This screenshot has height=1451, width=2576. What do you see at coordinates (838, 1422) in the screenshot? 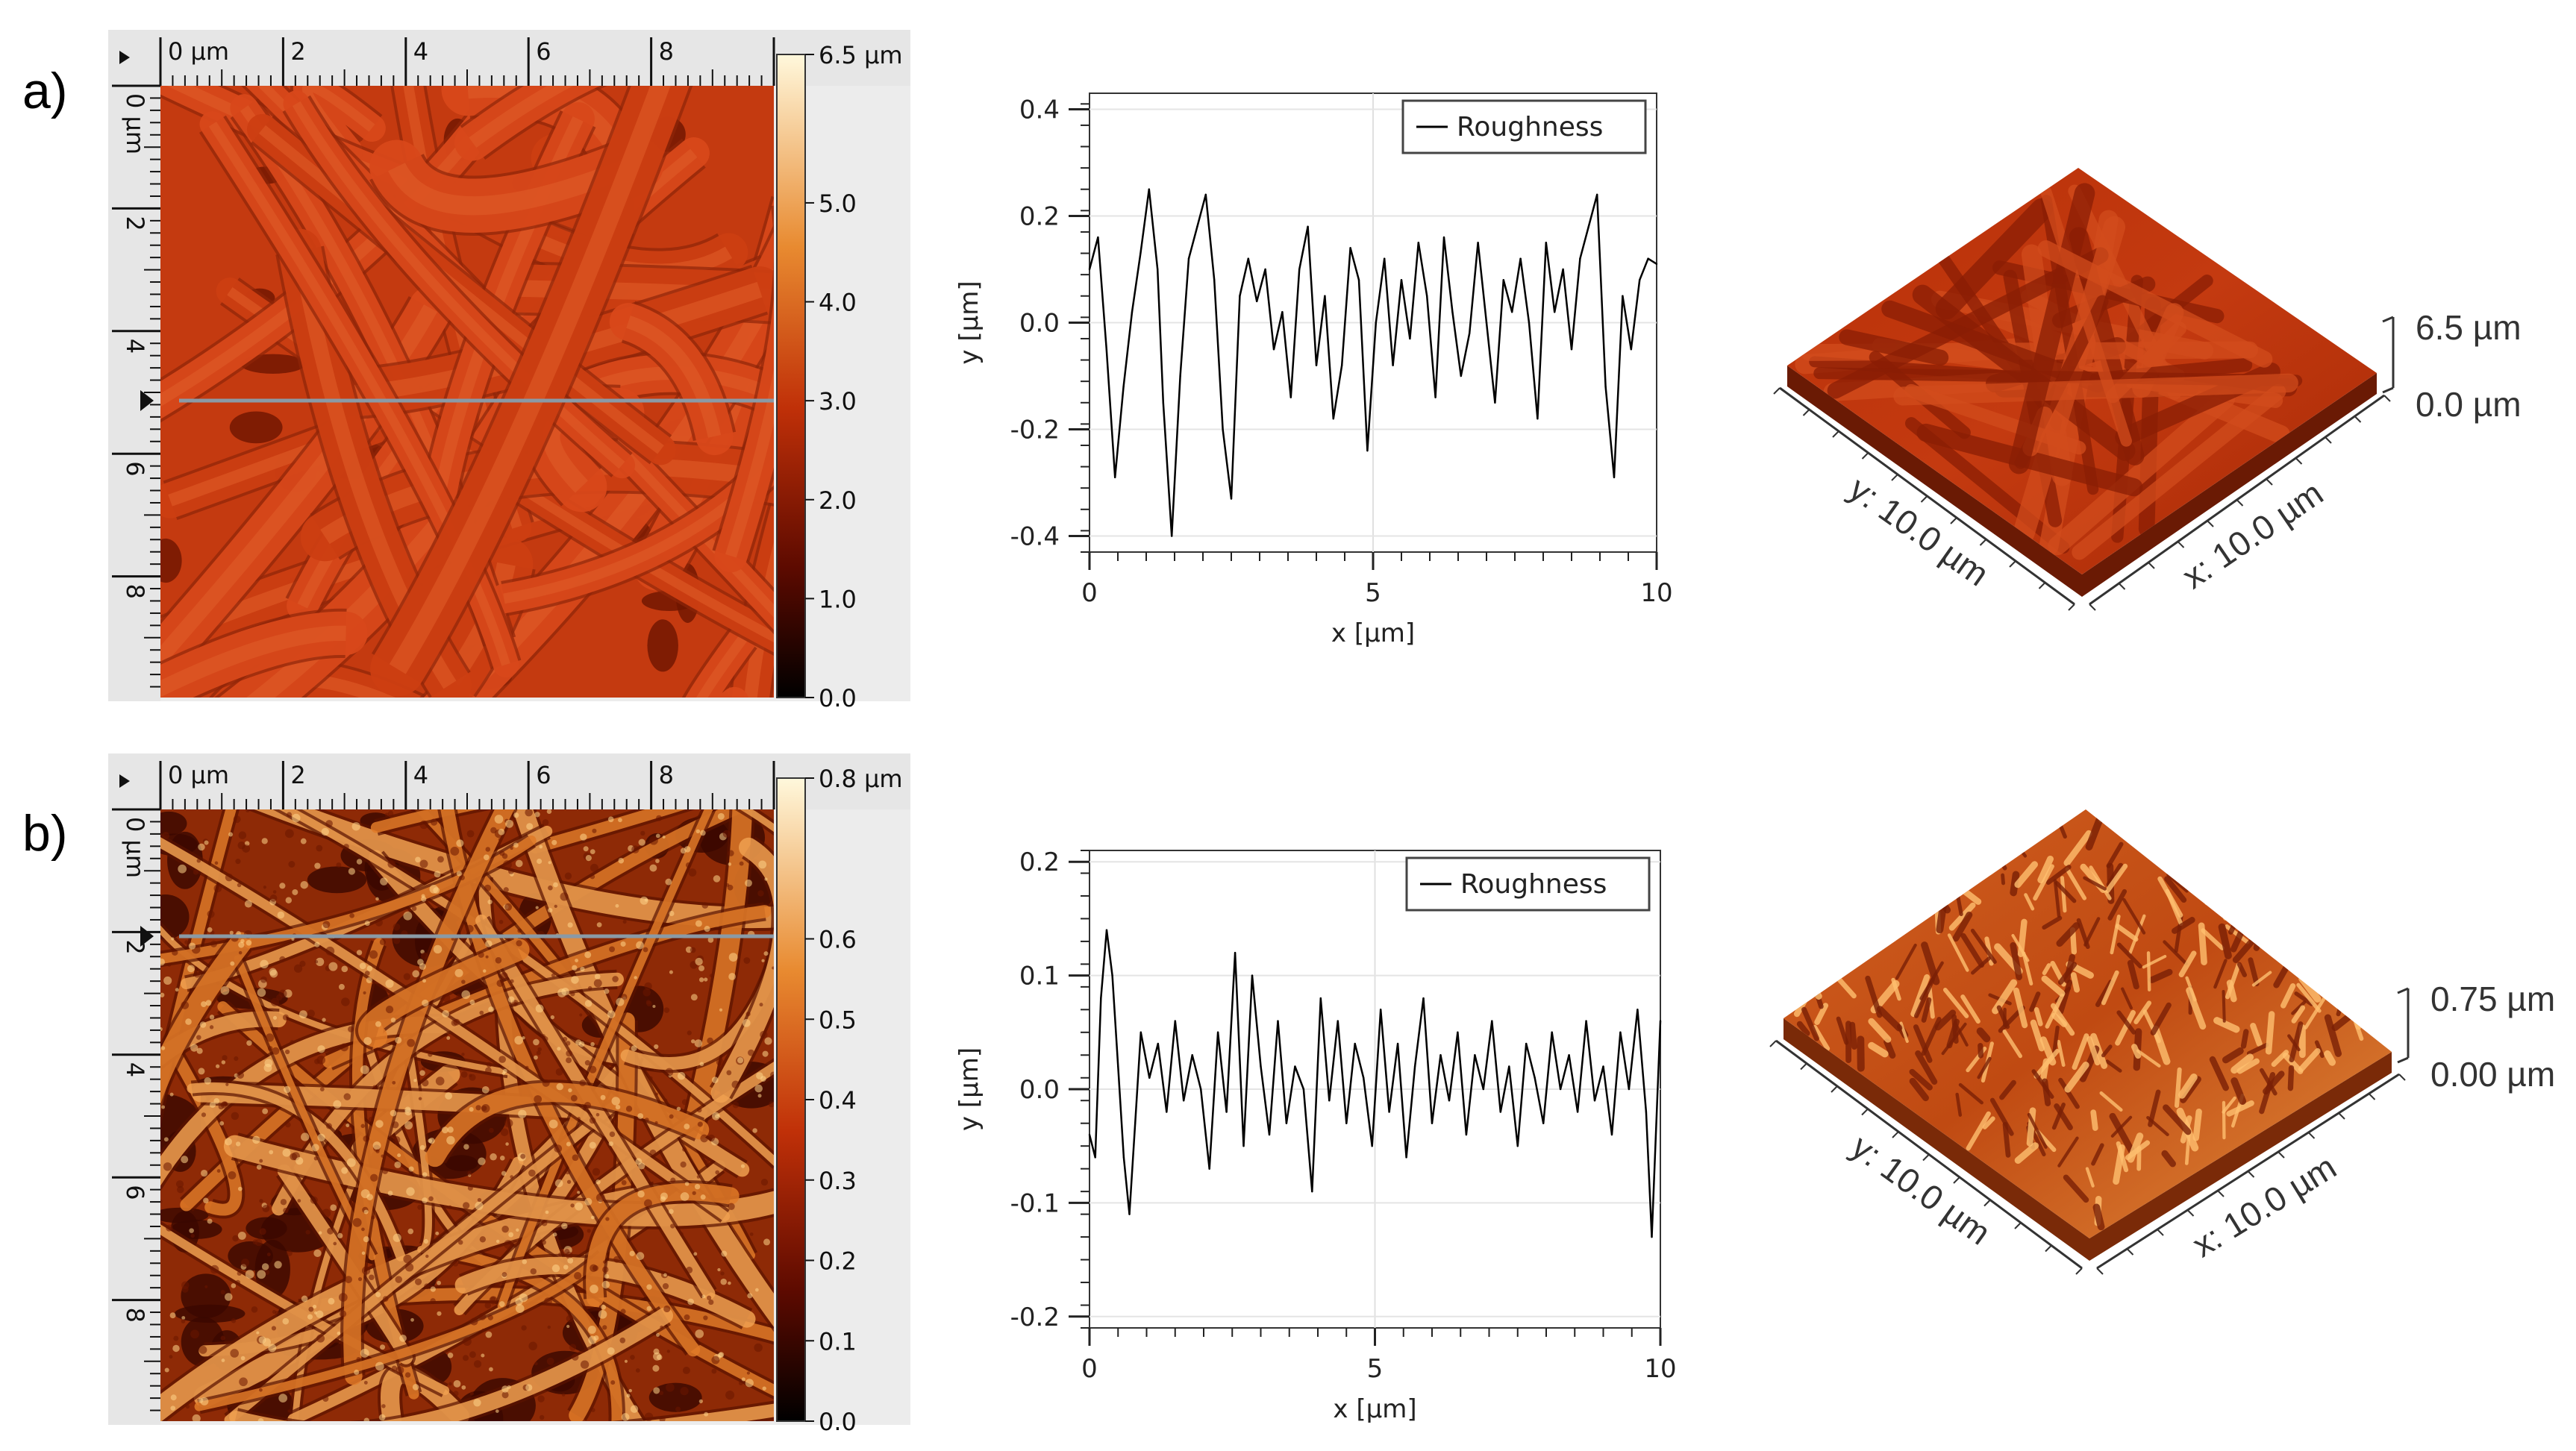
I see `colorbar-label: 0.0` at bounding box center [838, 1422].